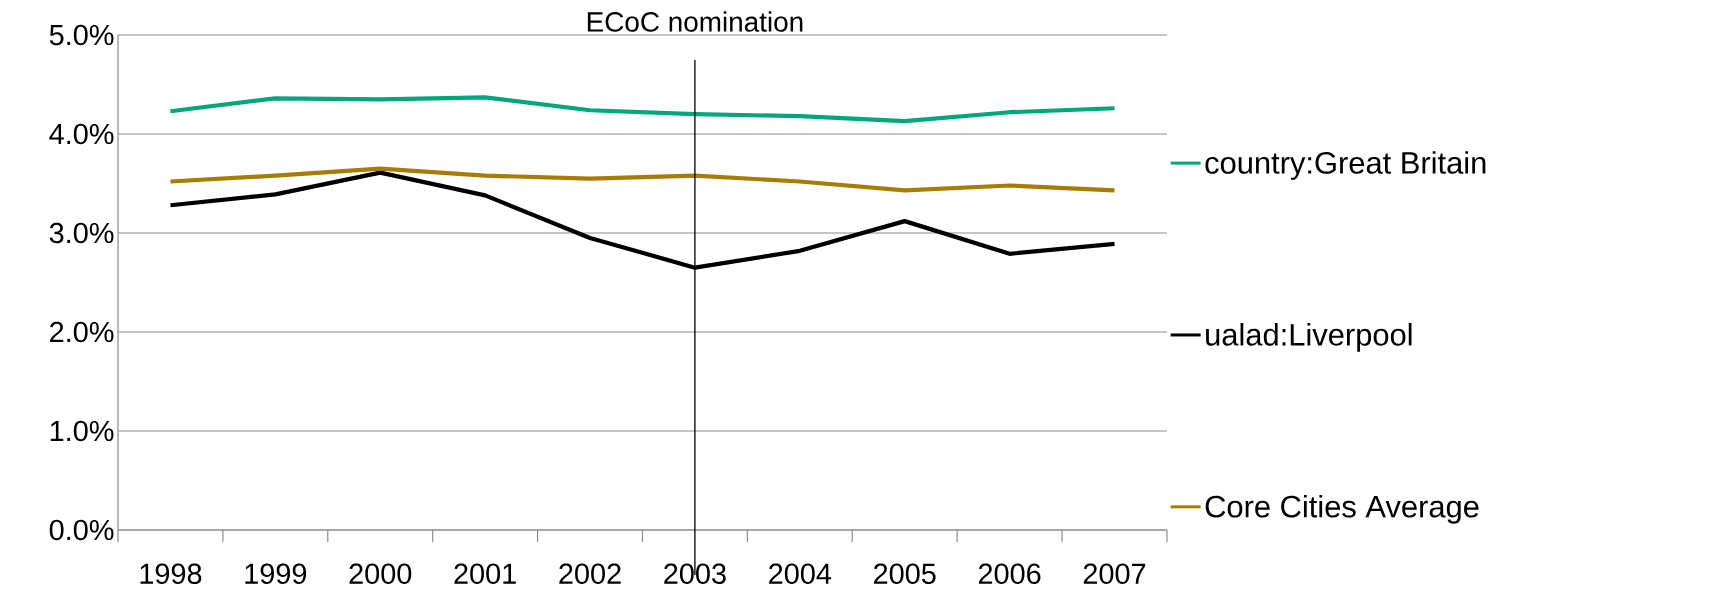 This screenshot has width=1714, height=612. Describe the element at coordinates (380, 573) in the screenshot. I see `x-tick-label: 2000` at that location.